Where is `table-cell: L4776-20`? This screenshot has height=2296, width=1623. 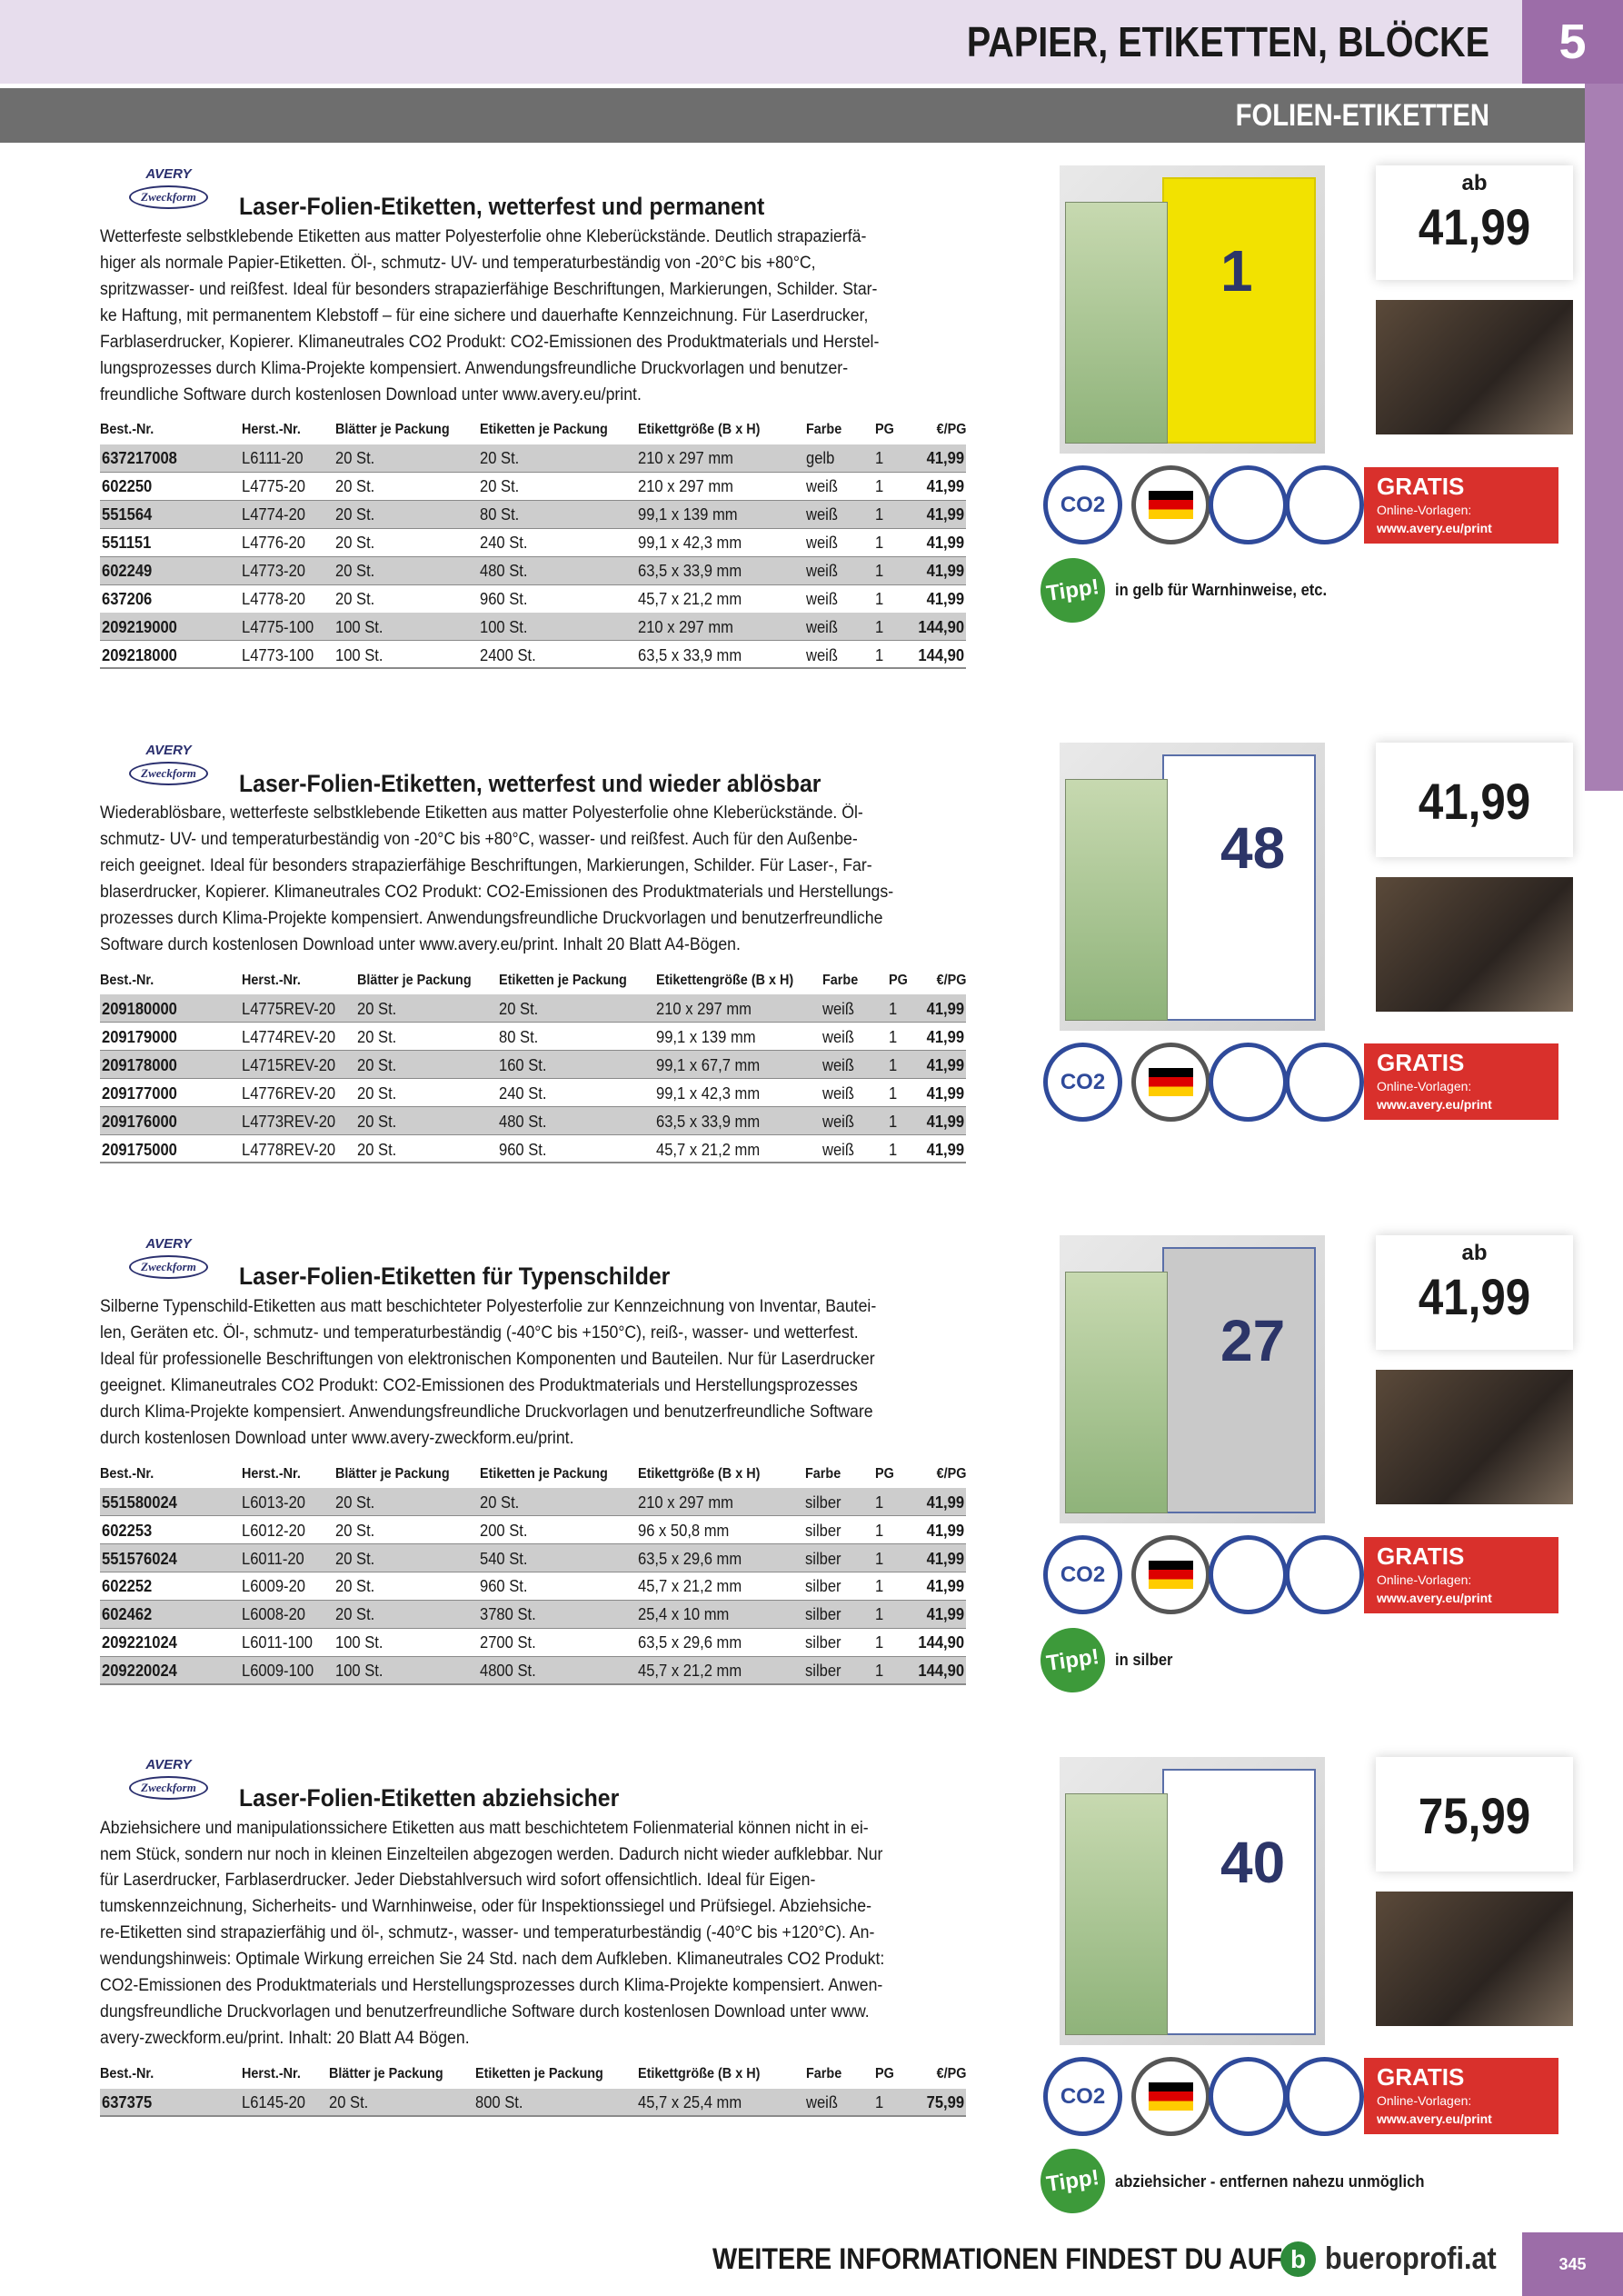 table-cell: L4776-20 is located at coordinates (274, 543).